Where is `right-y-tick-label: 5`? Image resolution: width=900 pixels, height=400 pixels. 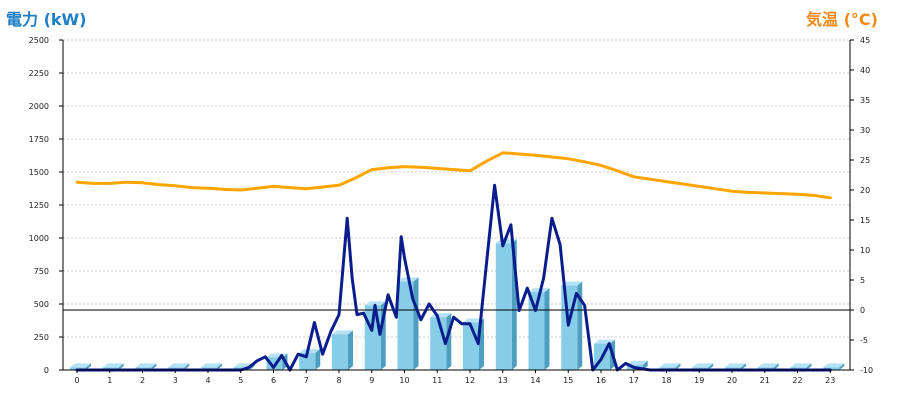
right-y-tick-label: 5 is located at coordinates (862, 280).